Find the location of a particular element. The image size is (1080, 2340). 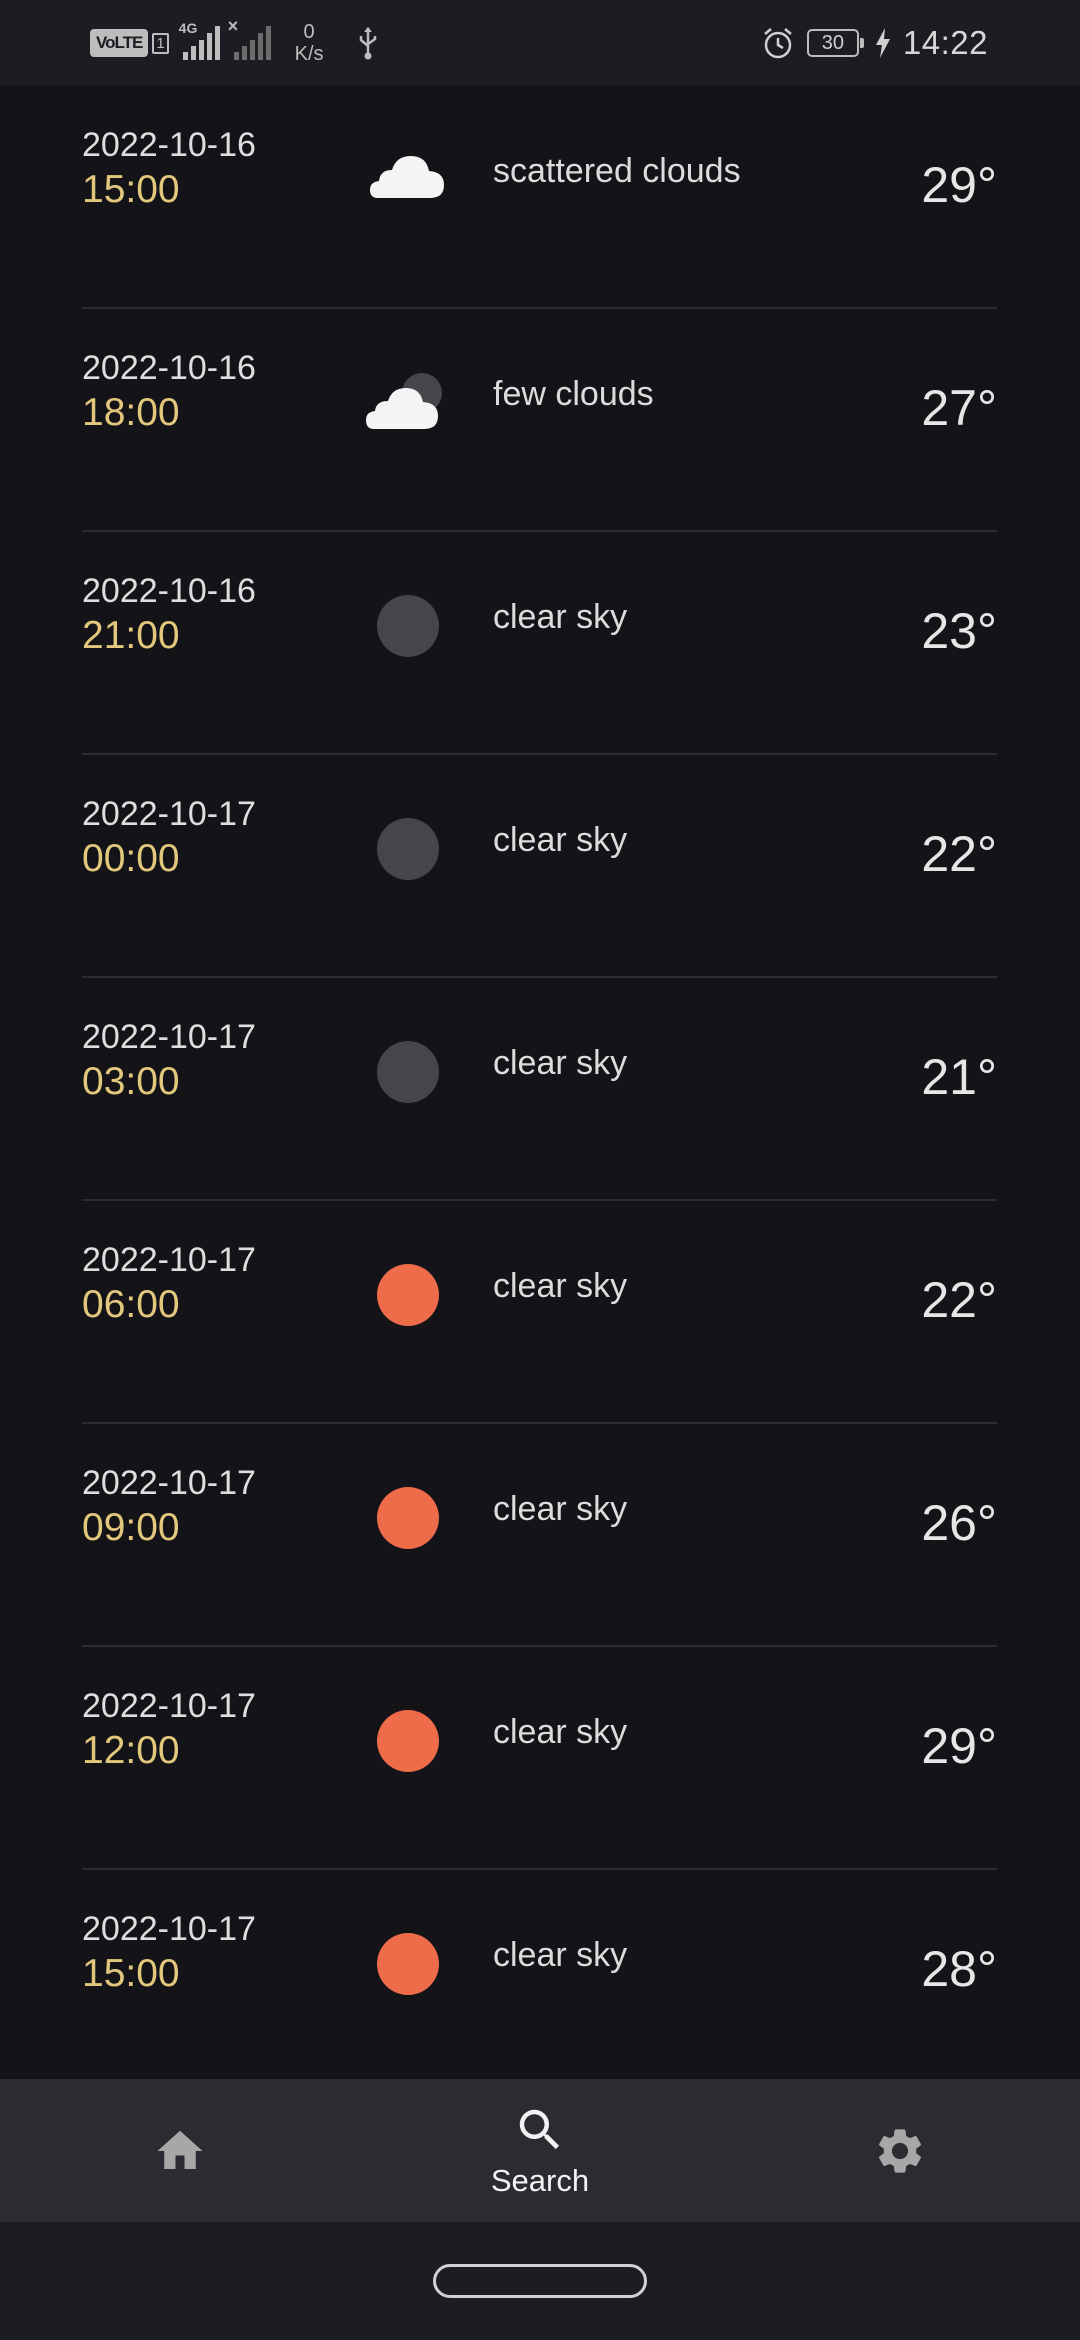

battery-level: 30 is located at coordinates (833, 42).